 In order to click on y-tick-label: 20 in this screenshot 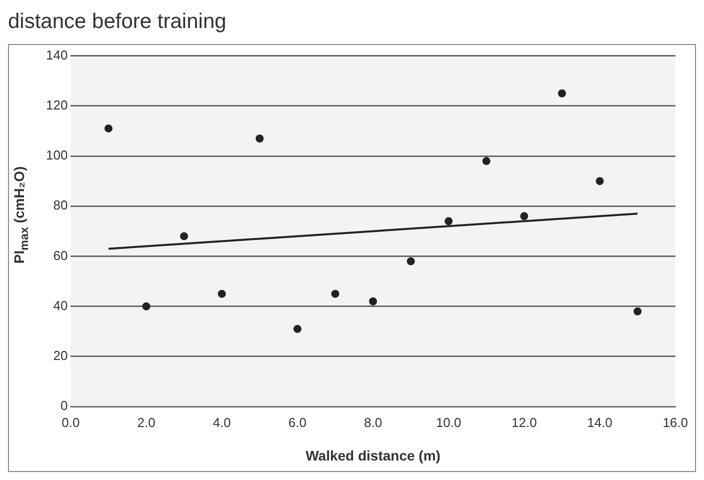, I will do `click(60, 356)`.